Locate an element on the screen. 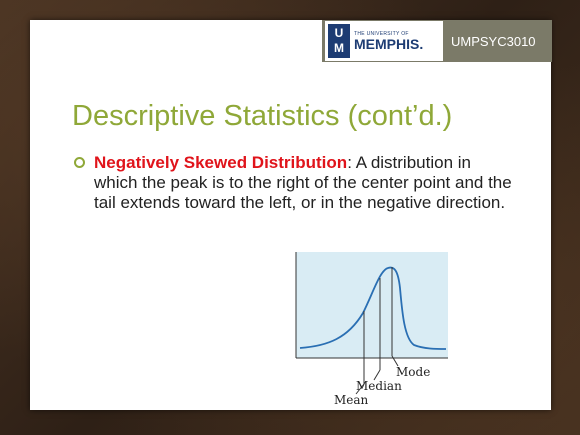  logo-text: THE UNIVERSITY OF MEMPHIS. is located at coordinates (388, 41).